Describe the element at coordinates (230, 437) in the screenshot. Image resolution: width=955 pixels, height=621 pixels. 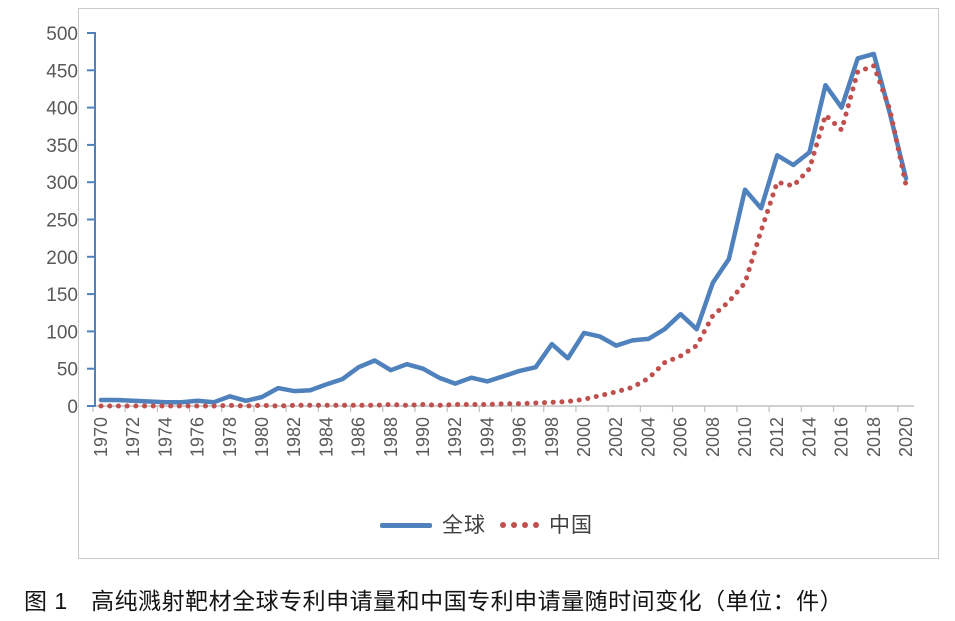
I see `x-tick-label: 1978` at that location.